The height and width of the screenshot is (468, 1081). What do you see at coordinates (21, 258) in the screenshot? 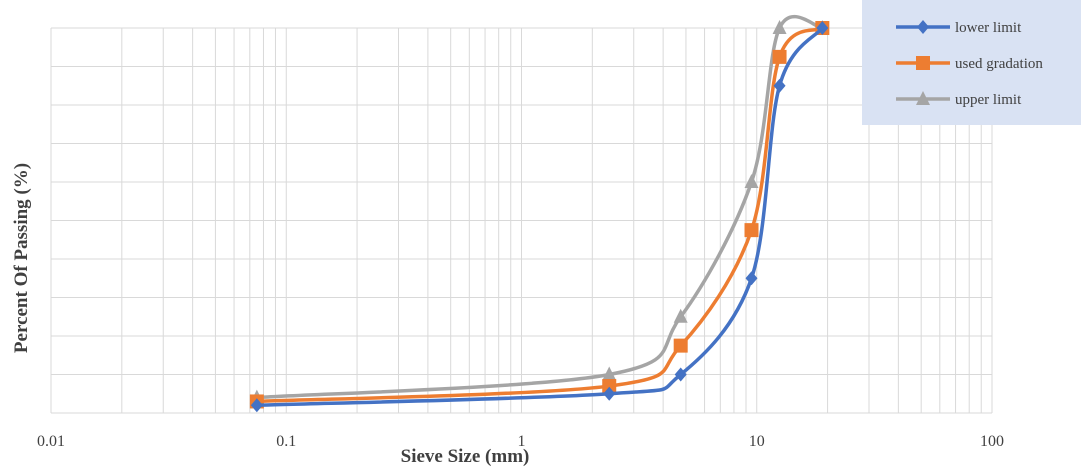
I see `y-axis-title: Percent Of Passing (%)` at bounding box center [21, 258].